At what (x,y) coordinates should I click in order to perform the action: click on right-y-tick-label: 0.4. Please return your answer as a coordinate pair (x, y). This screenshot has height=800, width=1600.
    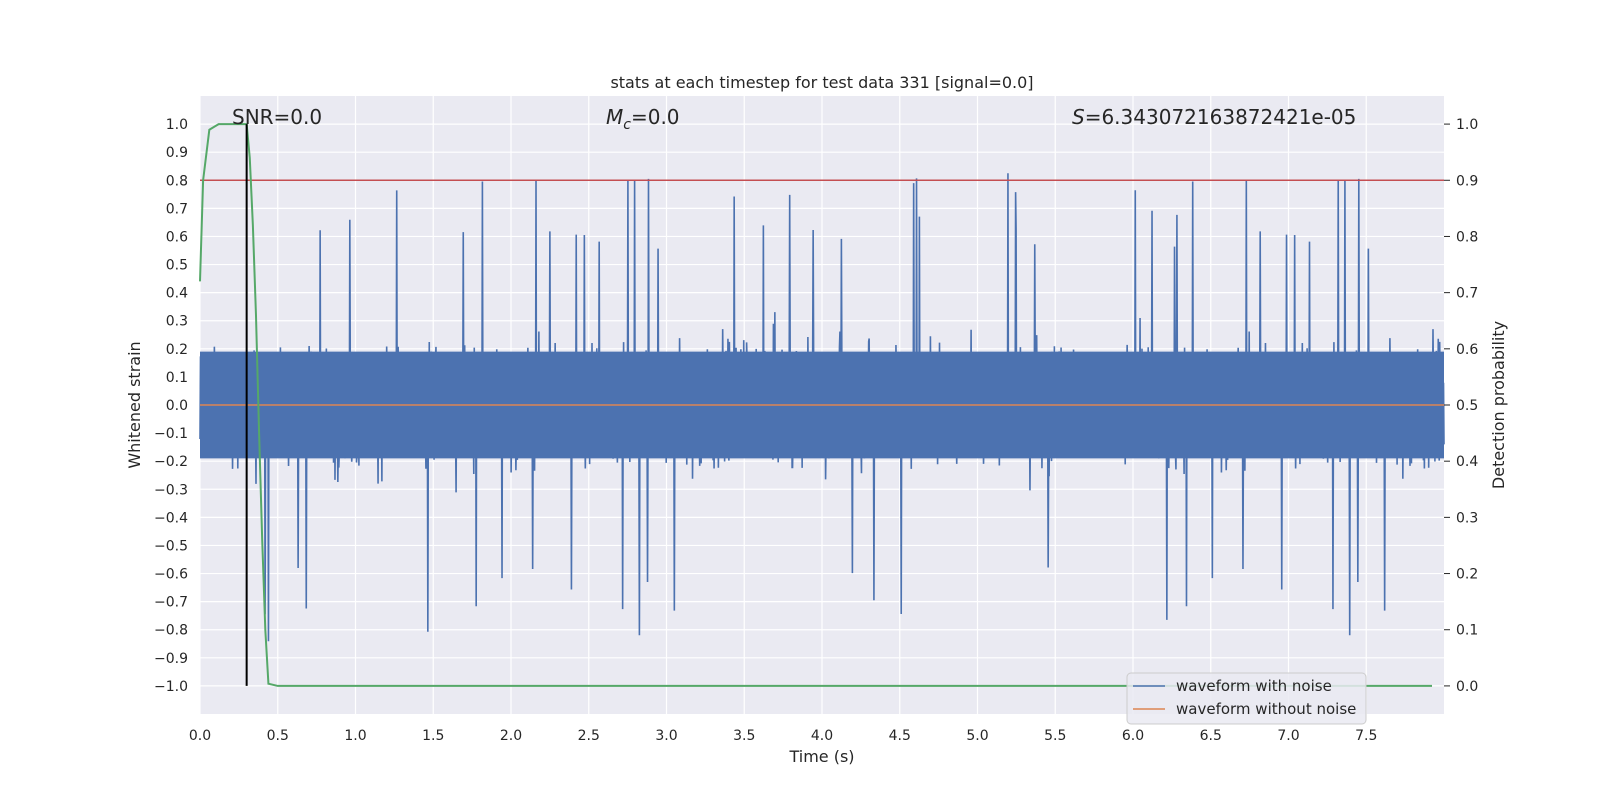
    Looking at the image, I should click on (1467, 462).